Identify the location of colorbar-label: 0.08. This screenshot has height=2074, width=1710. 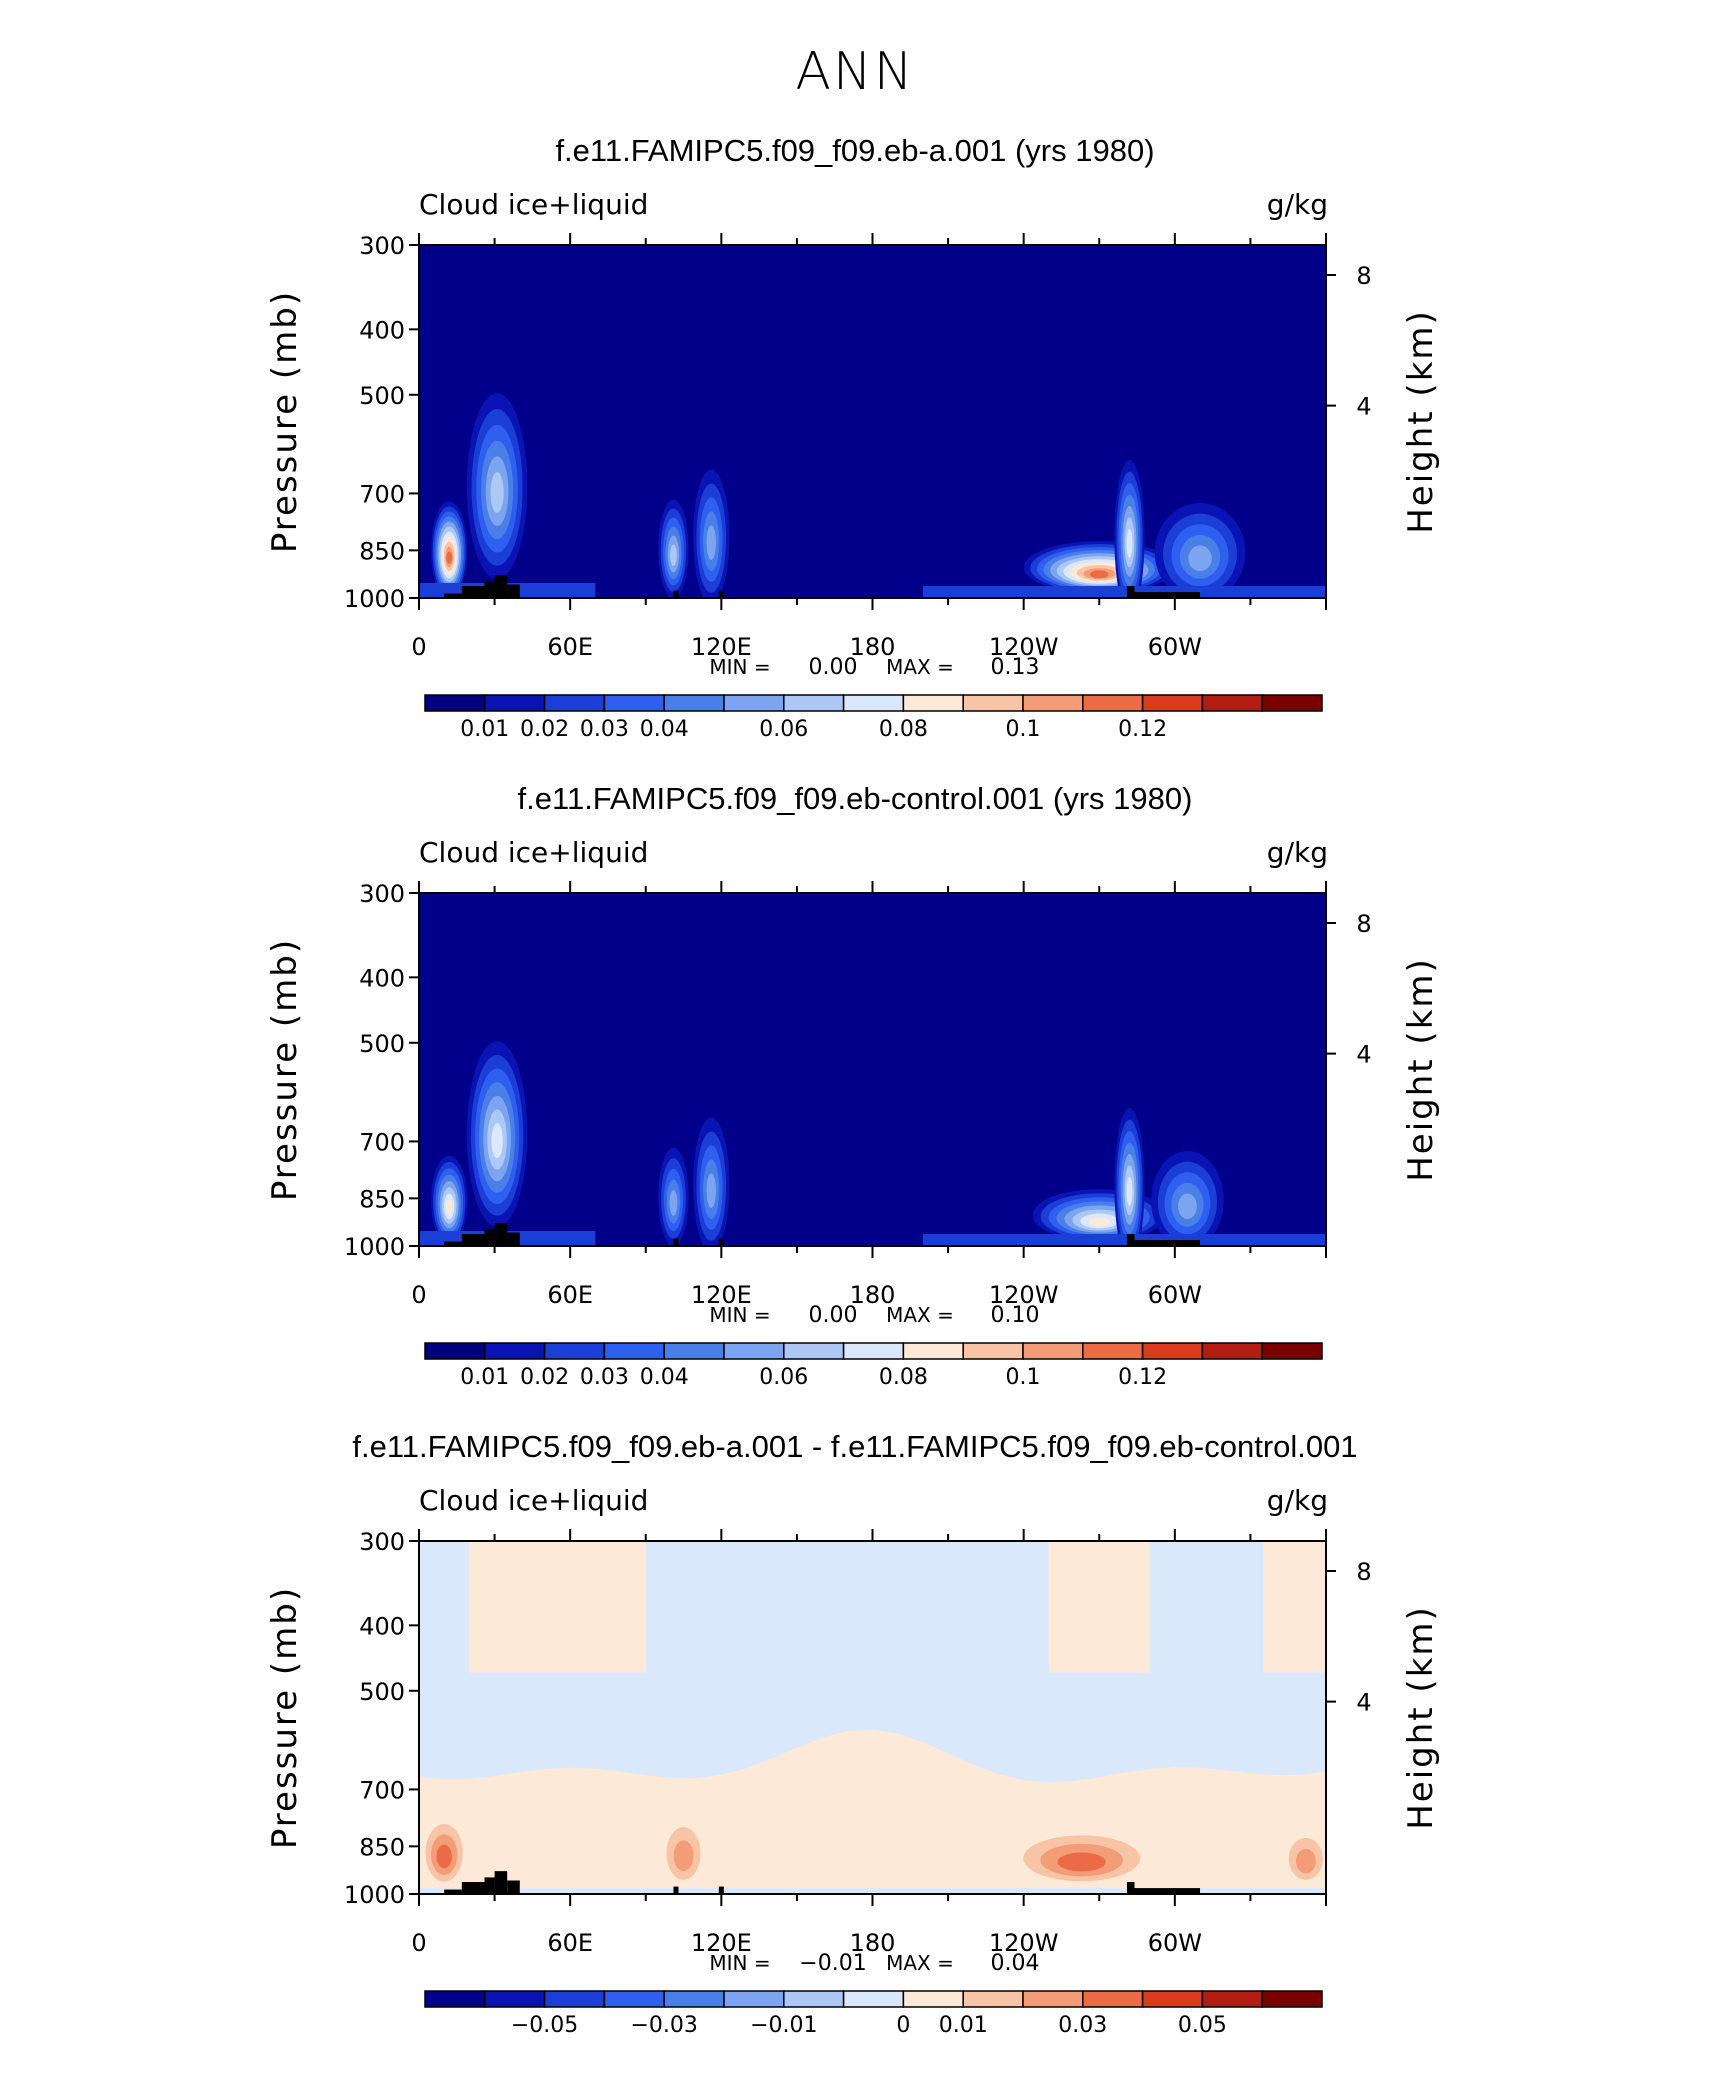
(903, 1377).